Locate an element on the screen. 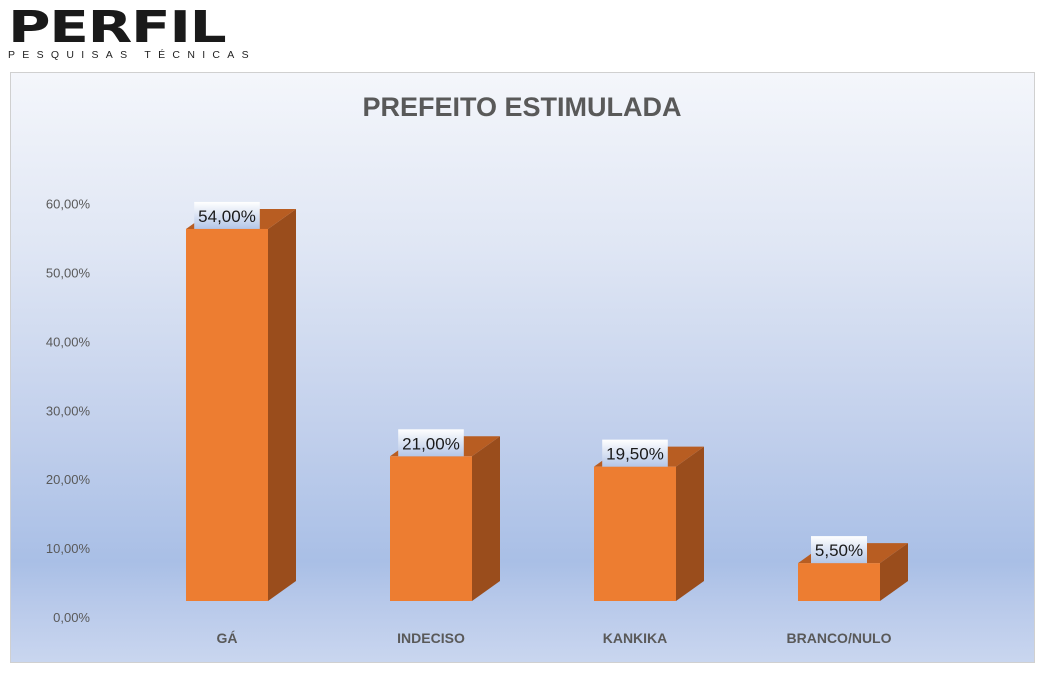 This screenshot has width=1049, height=677. y-tick-label: 10,00% is located at coordinates (68, 548).